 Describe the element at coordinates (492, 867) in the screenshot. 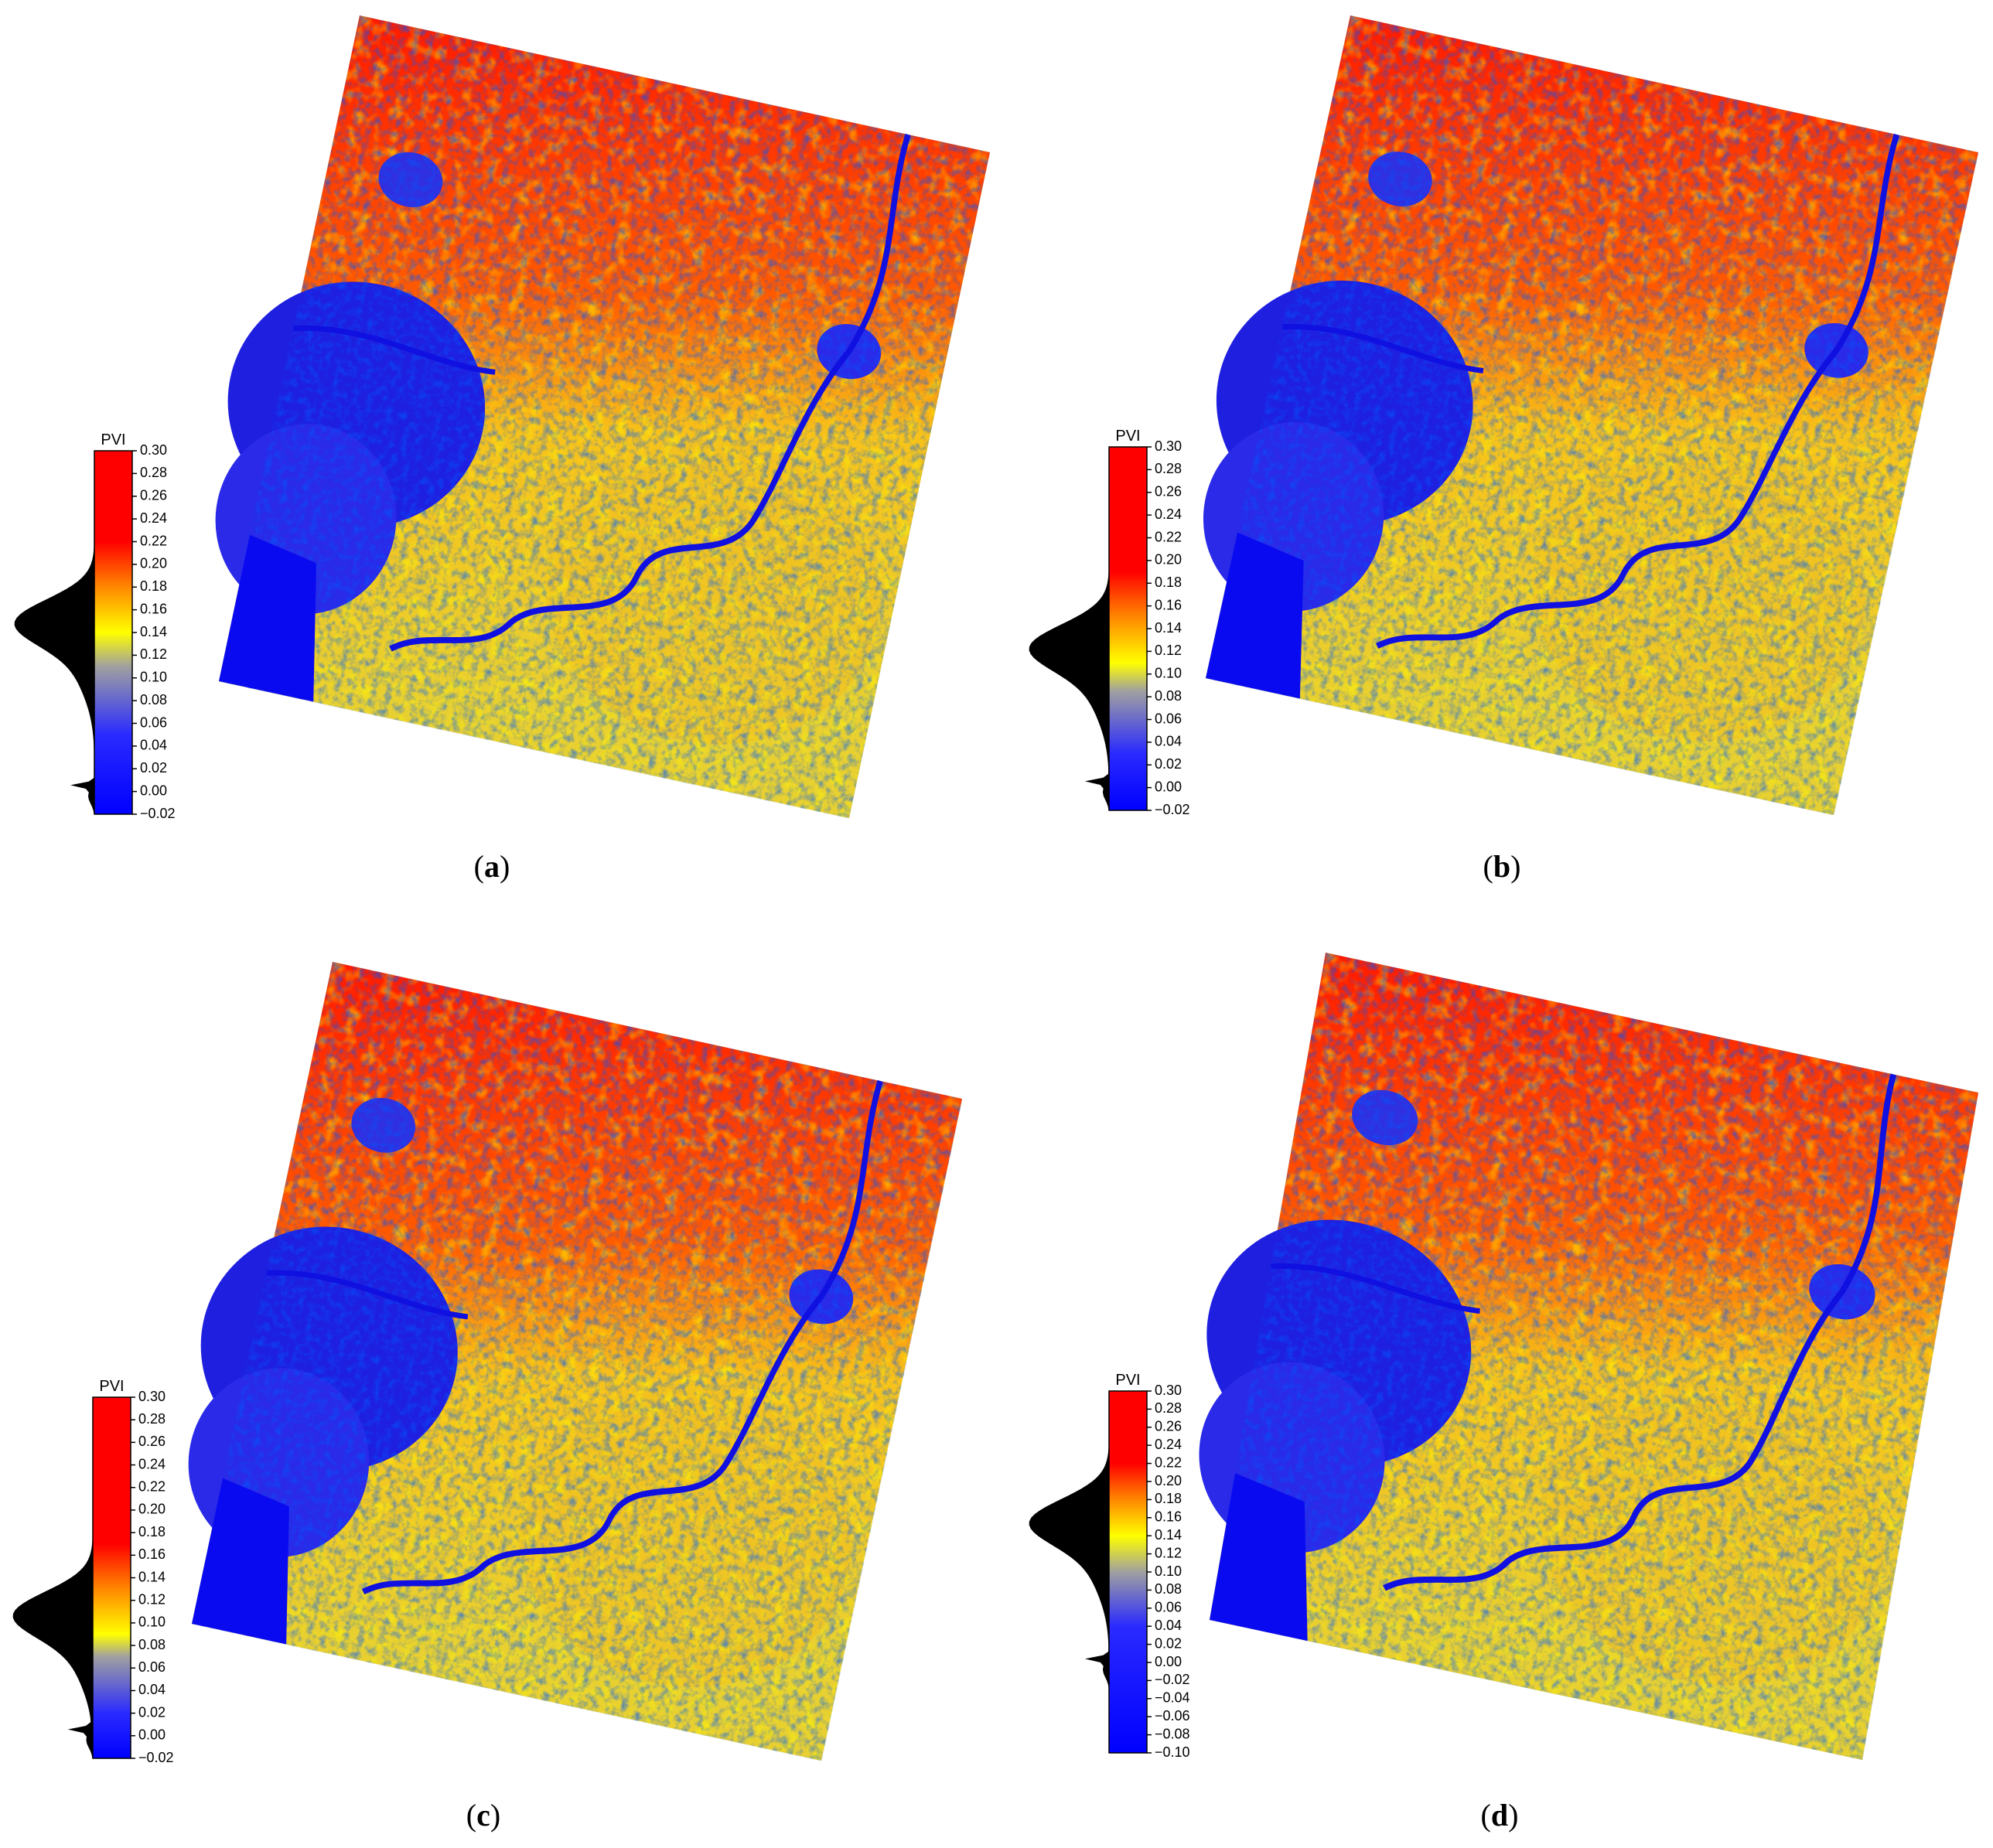

I see `caption: (a)` at that location.